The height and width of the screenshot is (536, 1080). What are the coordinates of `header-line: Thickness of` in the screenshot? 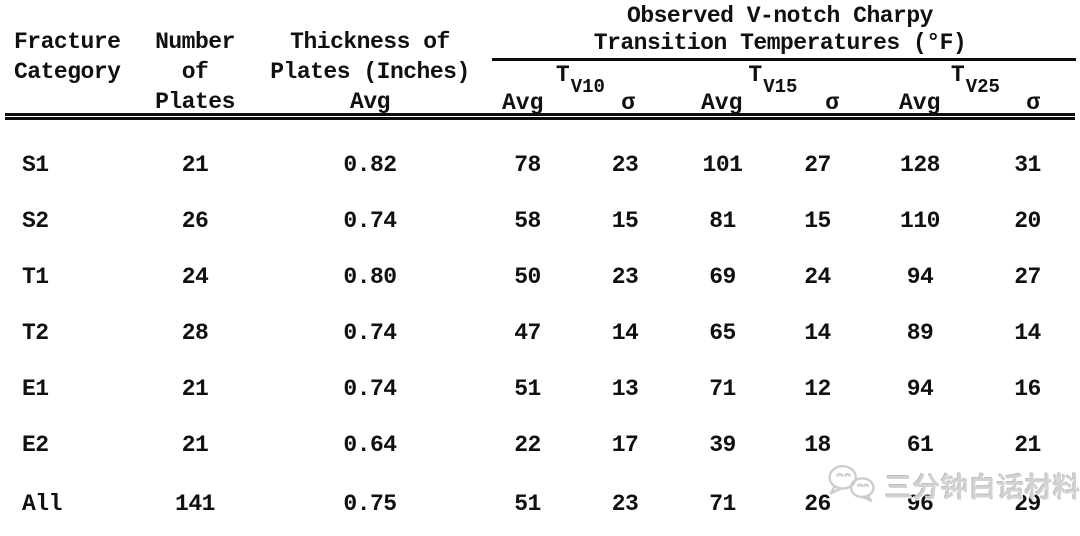 It's located at (370, 42).